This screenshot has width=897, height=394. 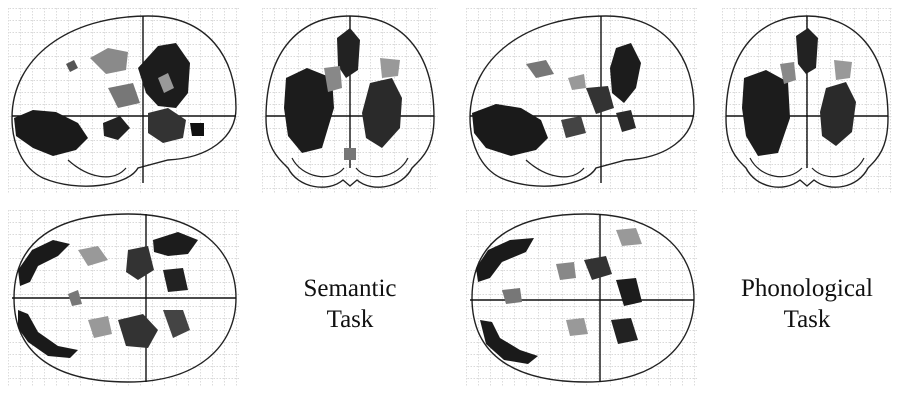 I want to click on semantic-sagittal-view, so click(x=124, y=101).